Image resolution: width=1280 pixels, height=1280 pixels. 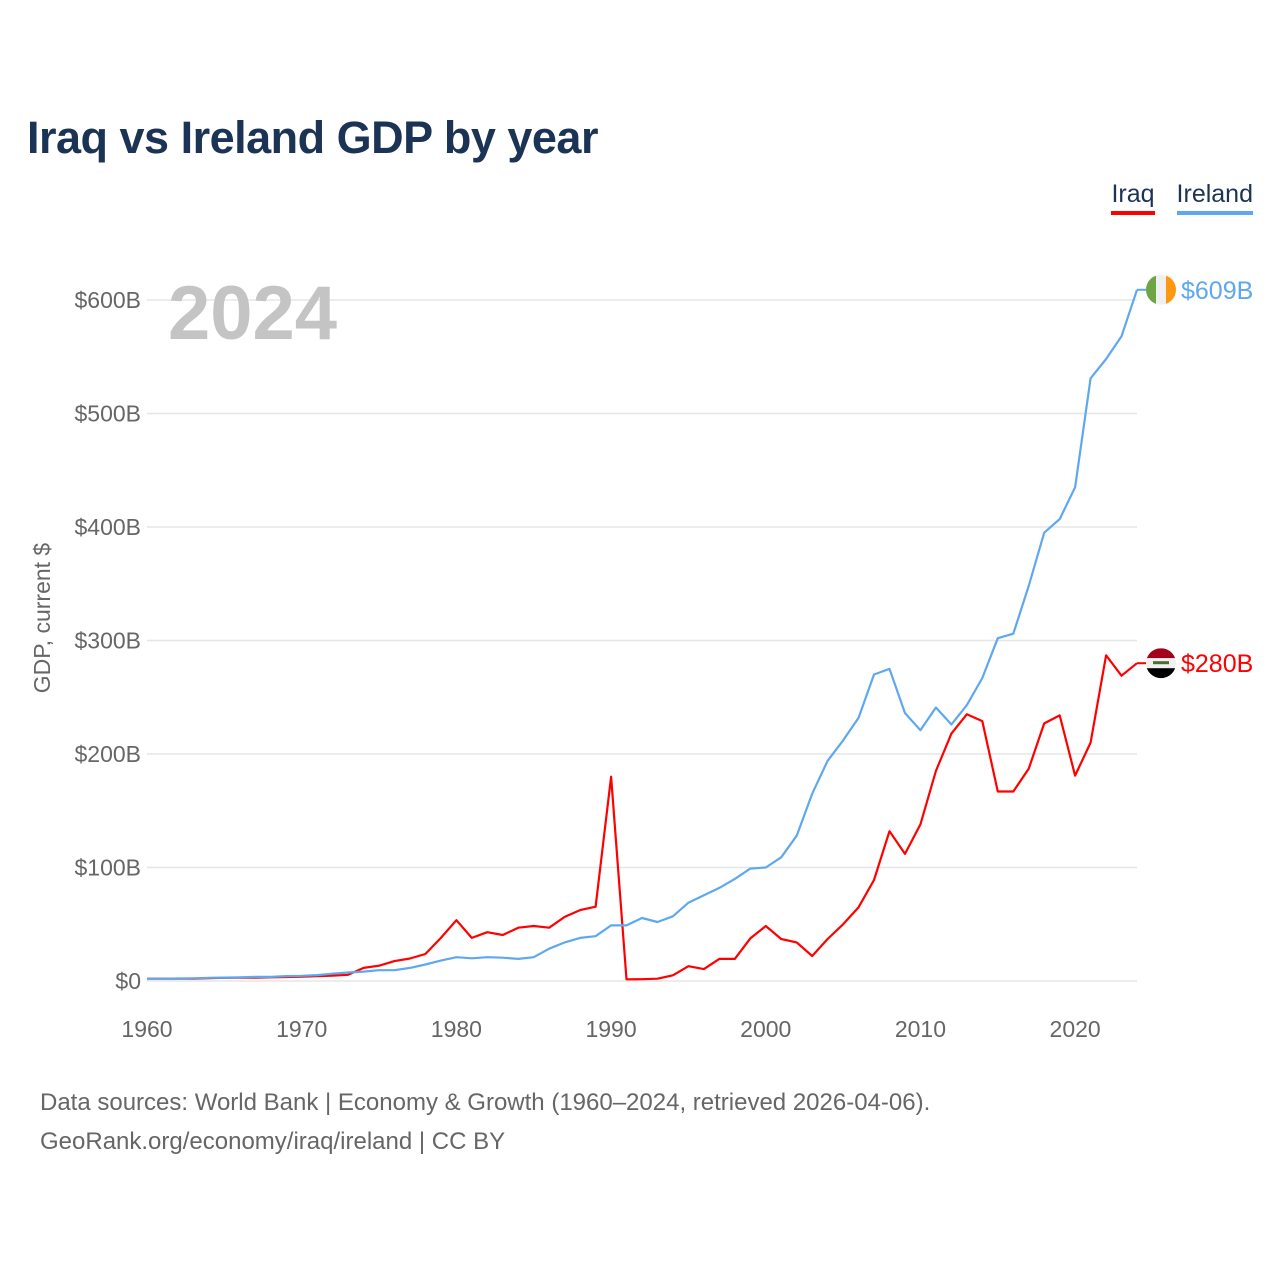 I want to click on legend-item-ireland: Ireland, so click(x=1214, y=197).